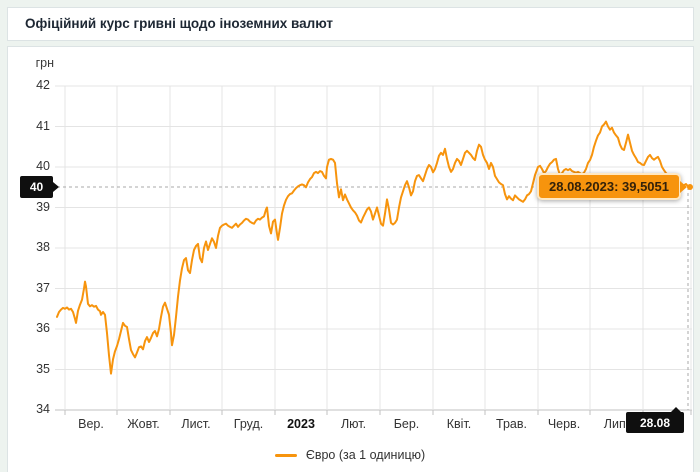 The image size is (700, 472). I want to click on y-tick-label: 35, so click(43, 368).